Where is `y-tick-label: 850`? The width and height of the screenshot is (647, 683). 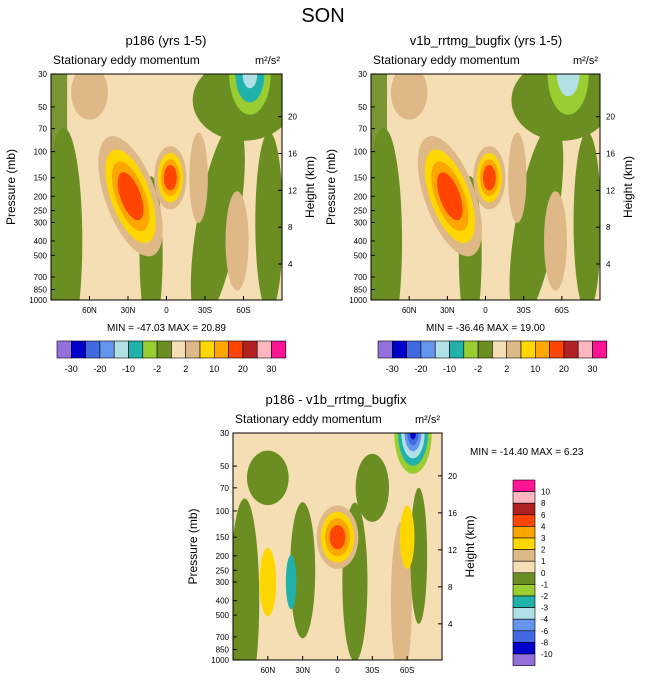
y-tick-label: 850 is located at coordinates (223, 649).